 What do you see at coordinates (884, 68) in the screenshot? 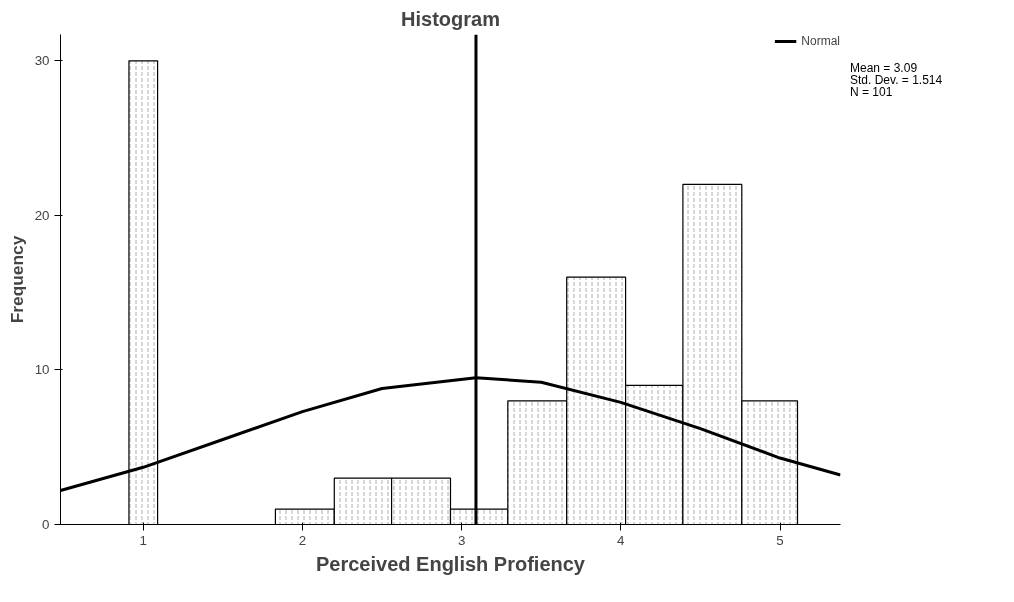
I see `text: Mean = 3.09` at bounding box center [884, 68].